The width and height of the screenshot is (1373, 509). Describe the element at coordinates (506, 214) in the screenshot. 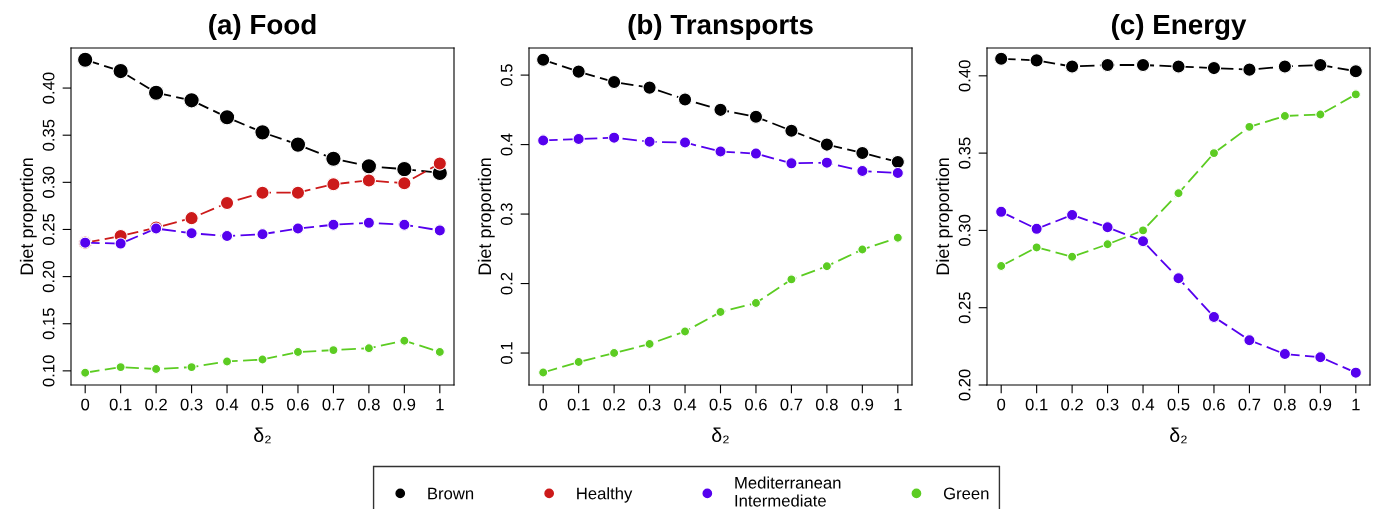

I see `y-tick-label: 0.3` at that location.